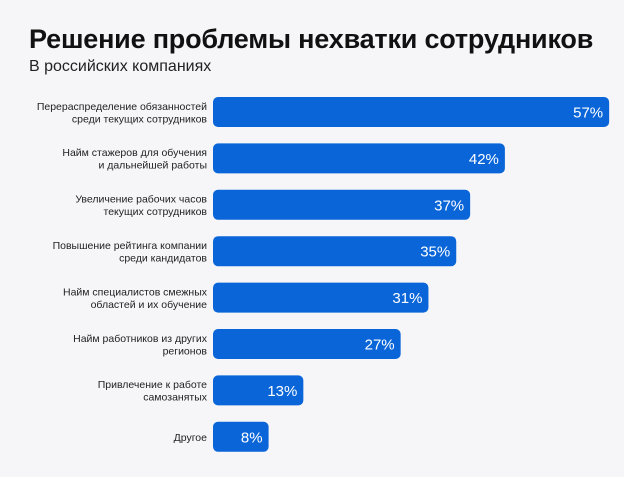 The height and width of the screenshot is (477, 624). Describe the element at coordinates (163, 258) in the screenshot. I see `category-label: среди кандидатов` at that location.